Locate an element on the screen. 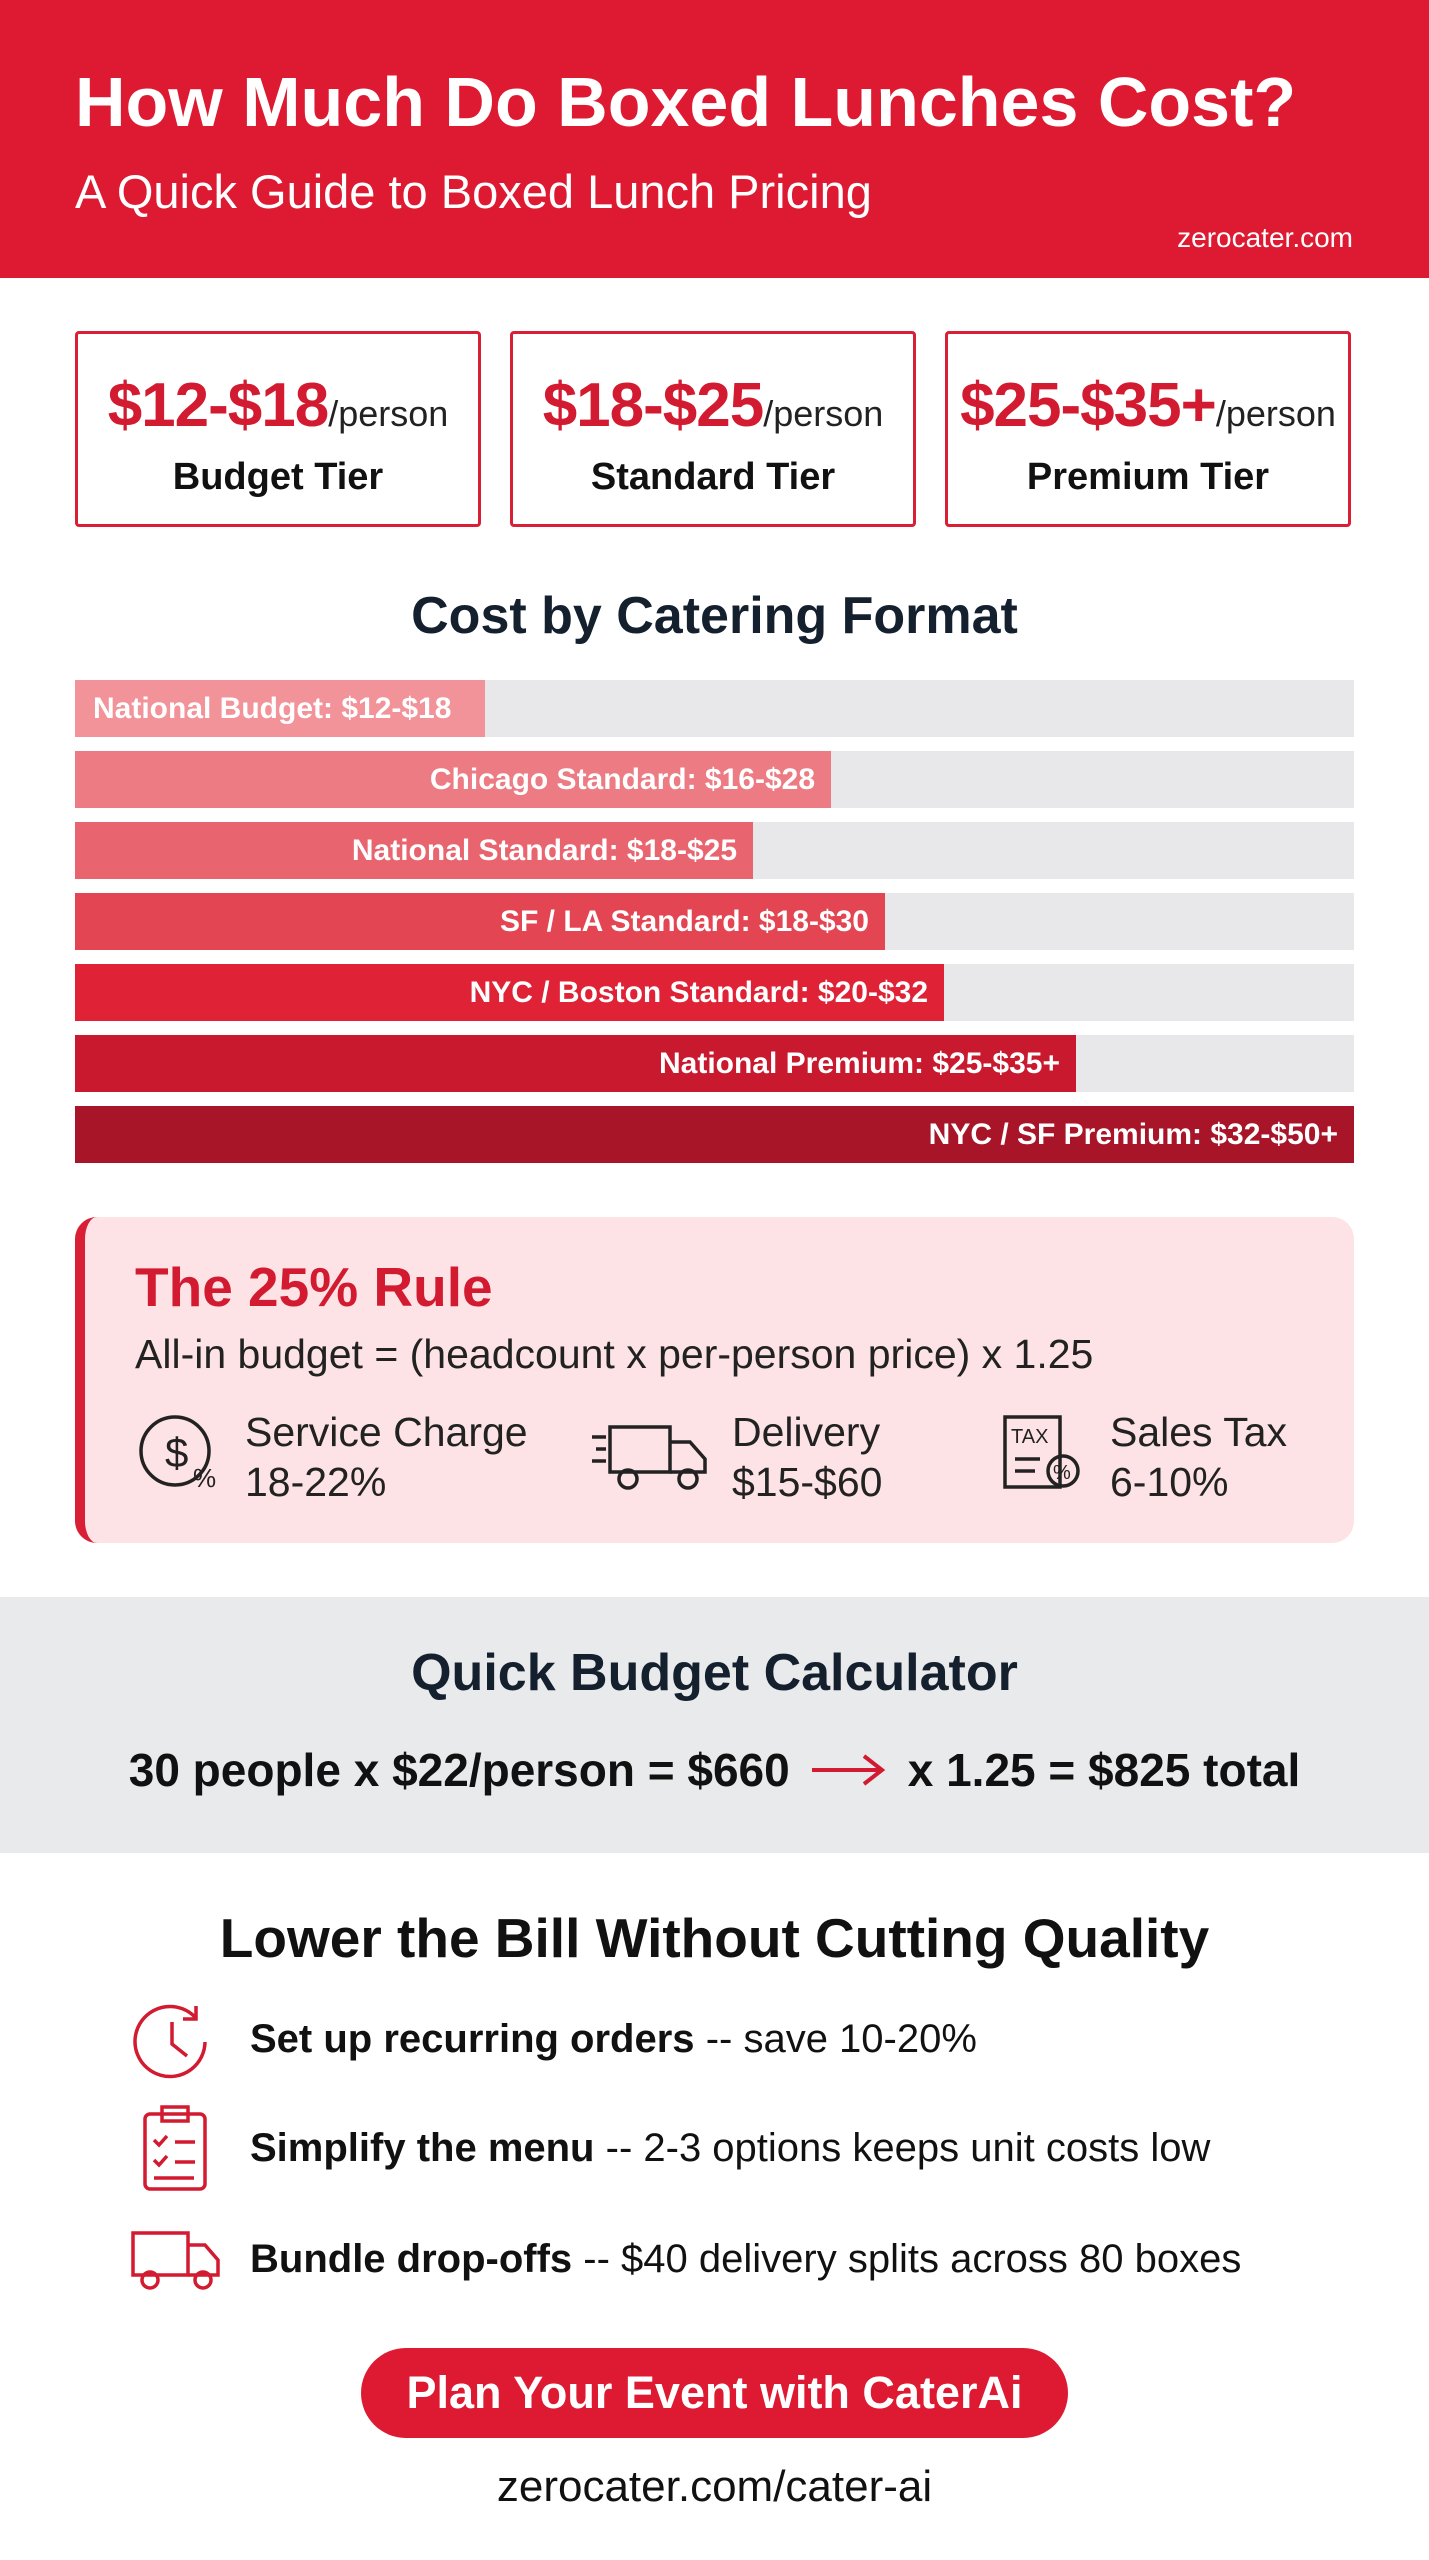  bar-track: National Premium: $25-$35+ is located at coordinates (714, 1063).